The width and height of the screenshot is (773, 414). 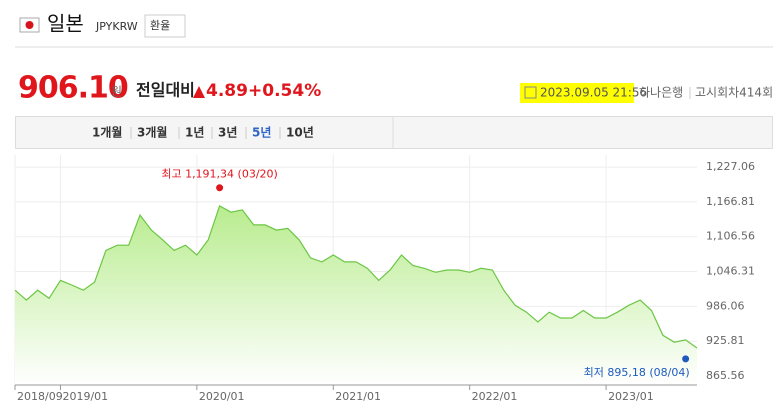 What do you see at coordinates (300, 133) in the screenshot?
I see `tab: 10년` at bounding box center [300, 133].